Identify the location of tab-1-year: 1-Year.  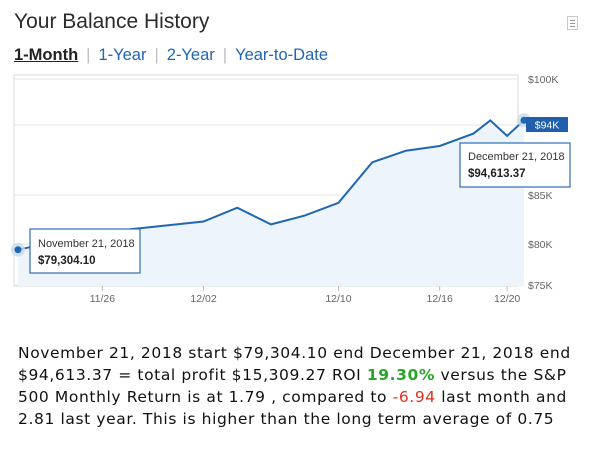
(122, 55).